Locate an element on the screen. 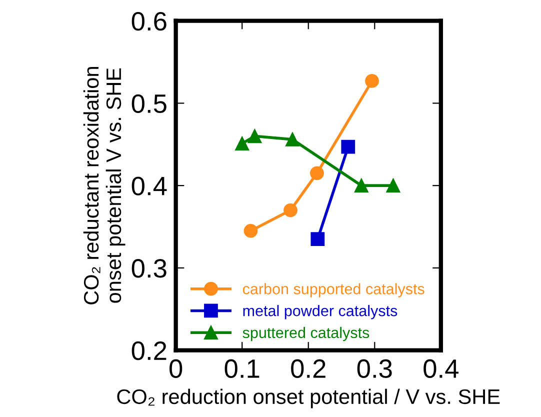 The width and height of the screenshot is (541, 417). x-tick-label: 0.4 is located at coordinates (441, 368).